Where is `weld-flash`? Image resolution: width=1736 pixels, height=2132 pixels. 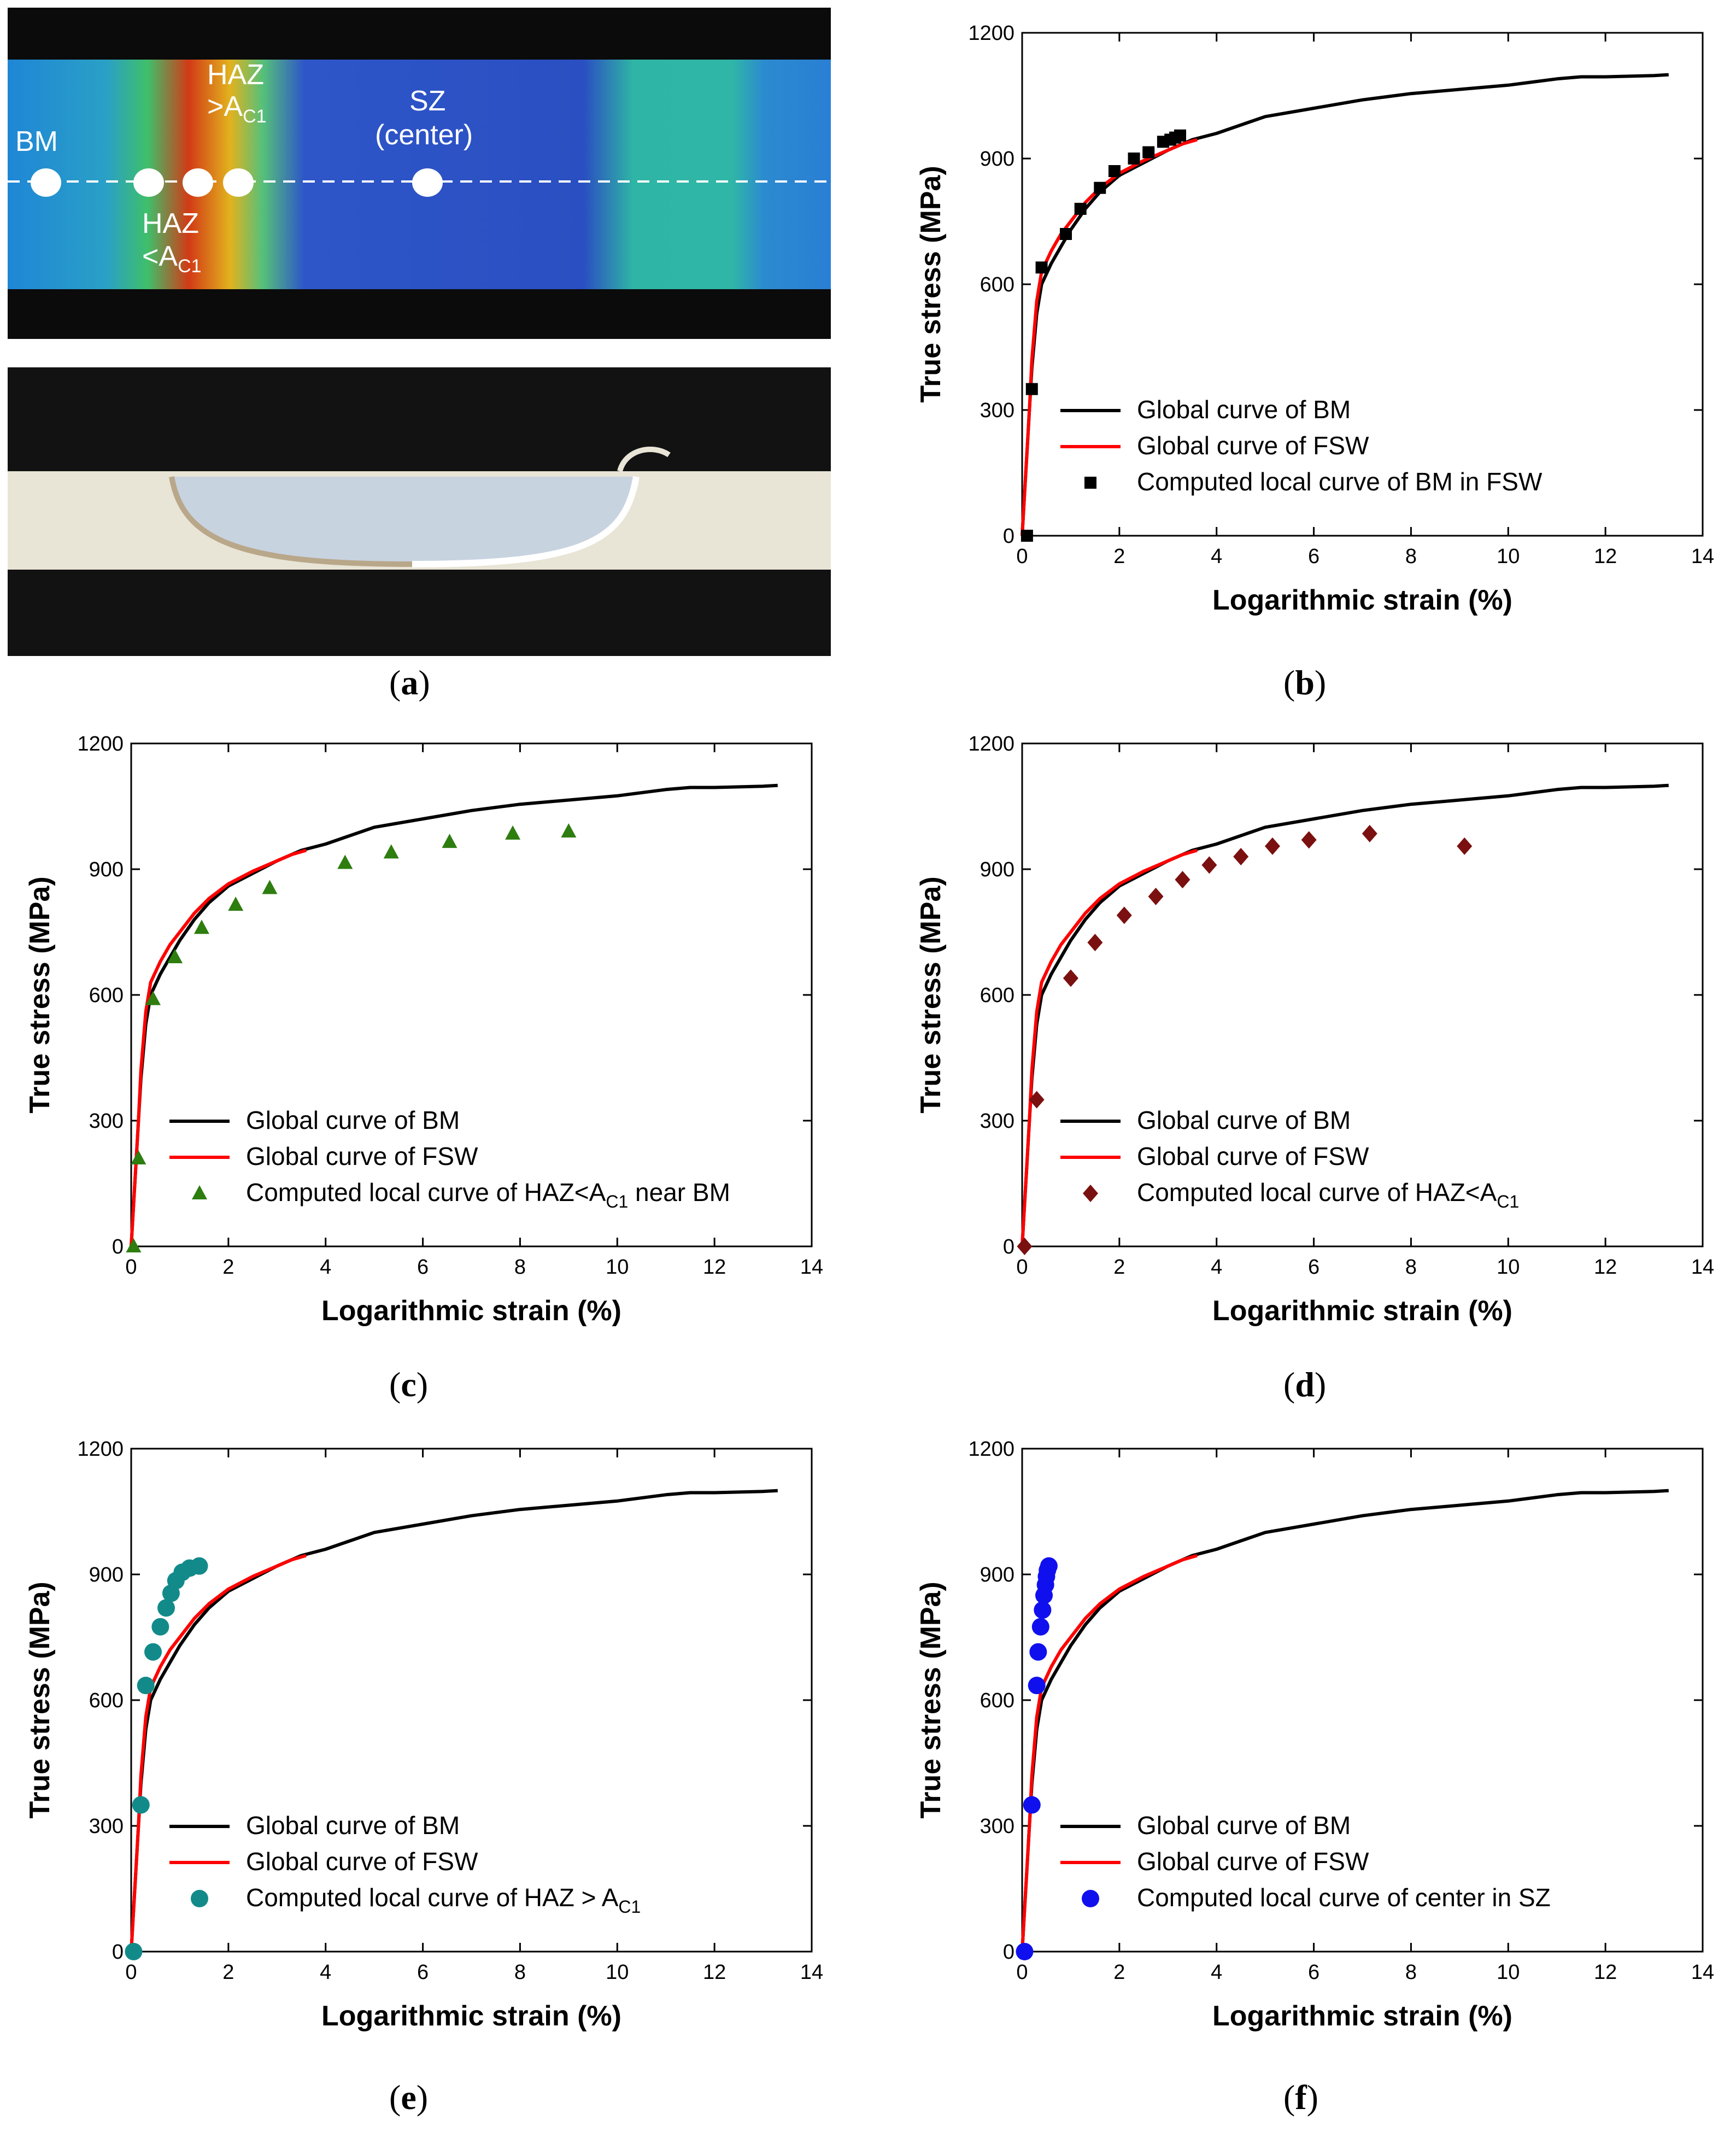
weld-flash is located at coordinates (644, 459).